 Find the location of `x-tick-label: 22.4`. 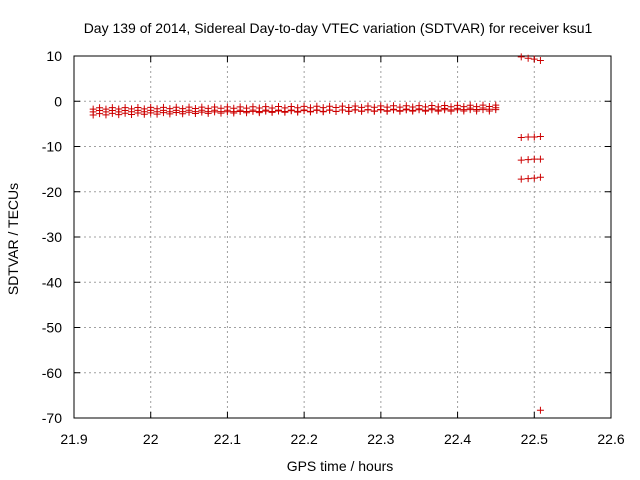

x-tick-label: 22.4 is located at coordinates (457, 439).